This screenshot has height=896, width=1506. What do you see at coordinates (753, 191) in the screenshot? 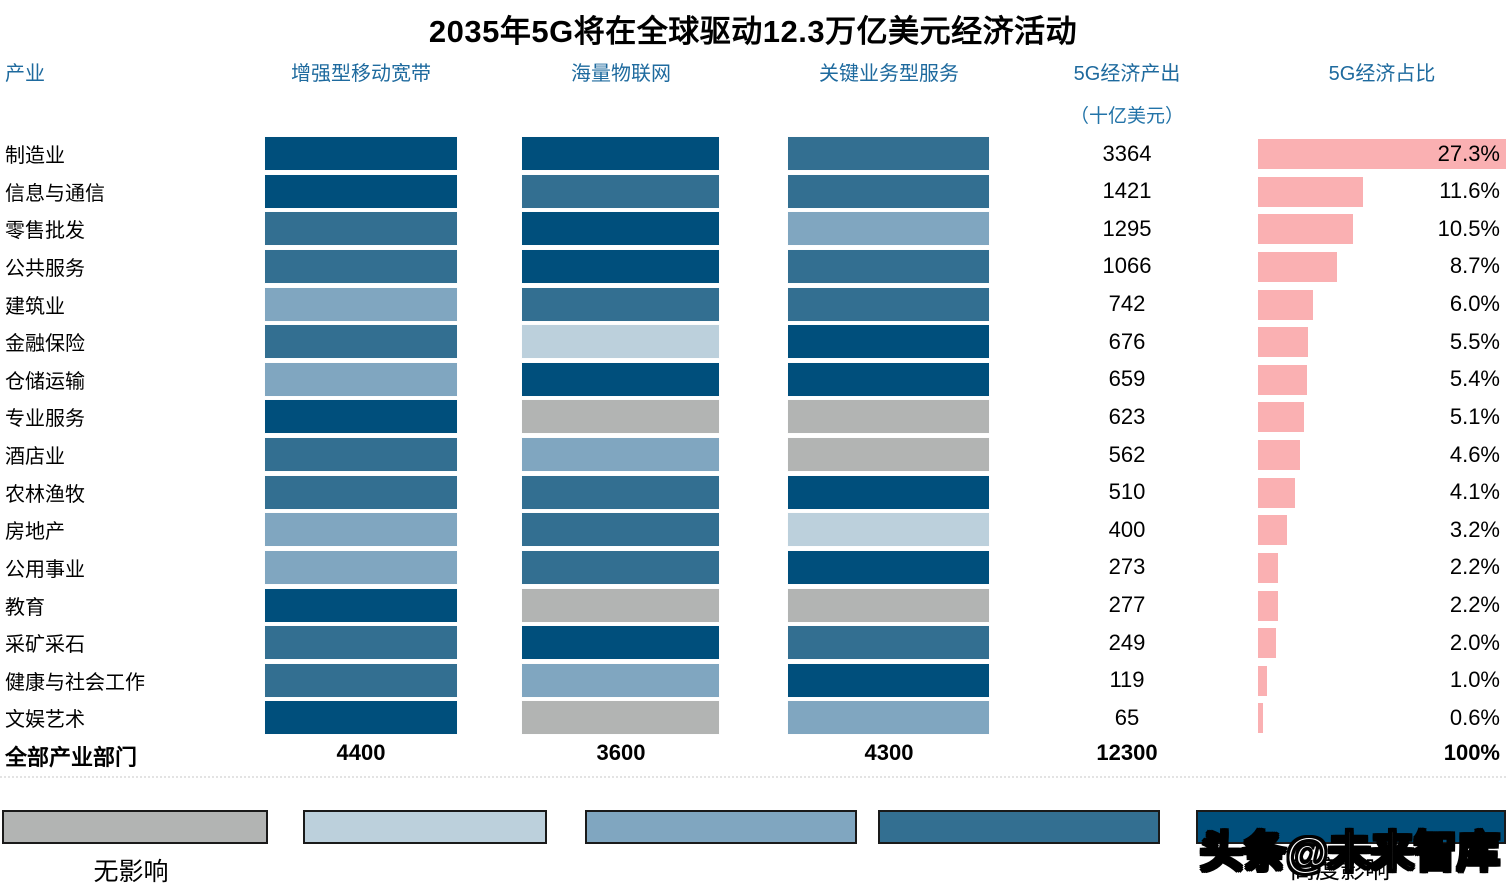
I see `table-row: 信息与通信 1421 11.6%` at bounding box center [753, 191].